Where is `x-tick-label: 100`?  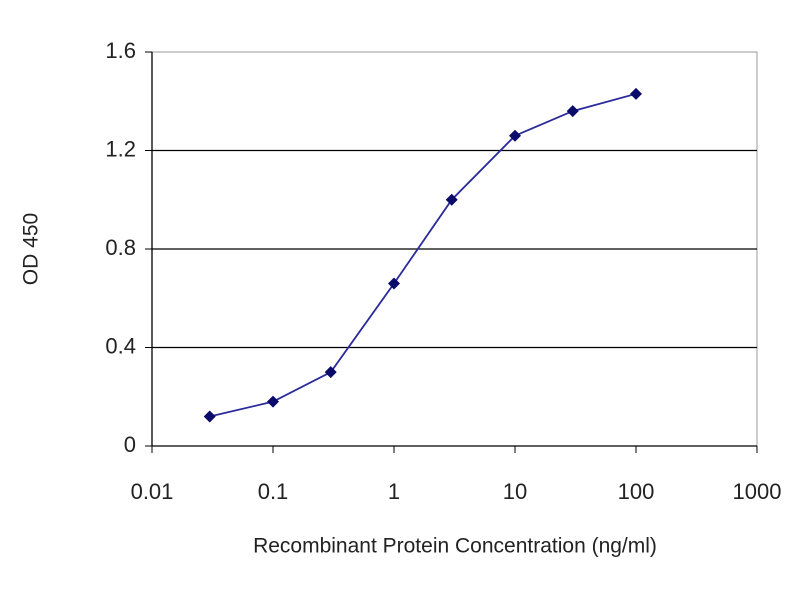 x-tick-label: 100 is located at coordinates (636, 491).